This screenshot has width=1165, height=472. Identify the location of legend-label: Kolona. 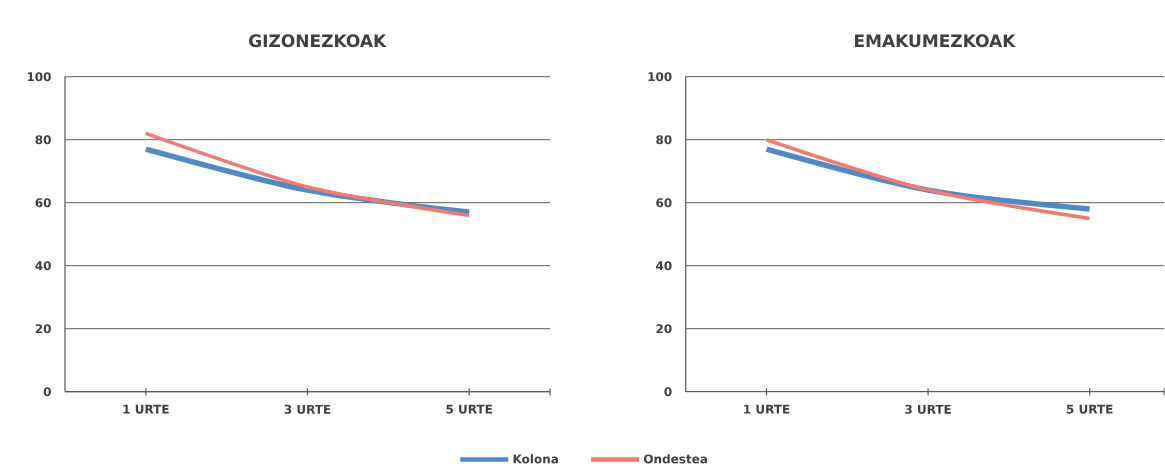
(535, 459).